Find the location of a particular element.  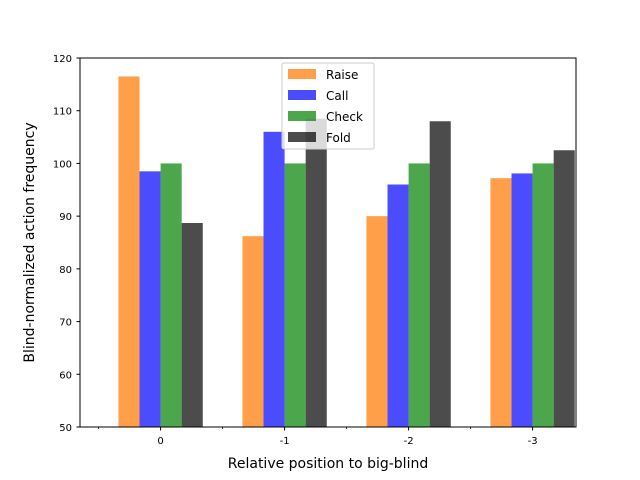

y-tick-label: 110 is located at coordinates (62, 112).